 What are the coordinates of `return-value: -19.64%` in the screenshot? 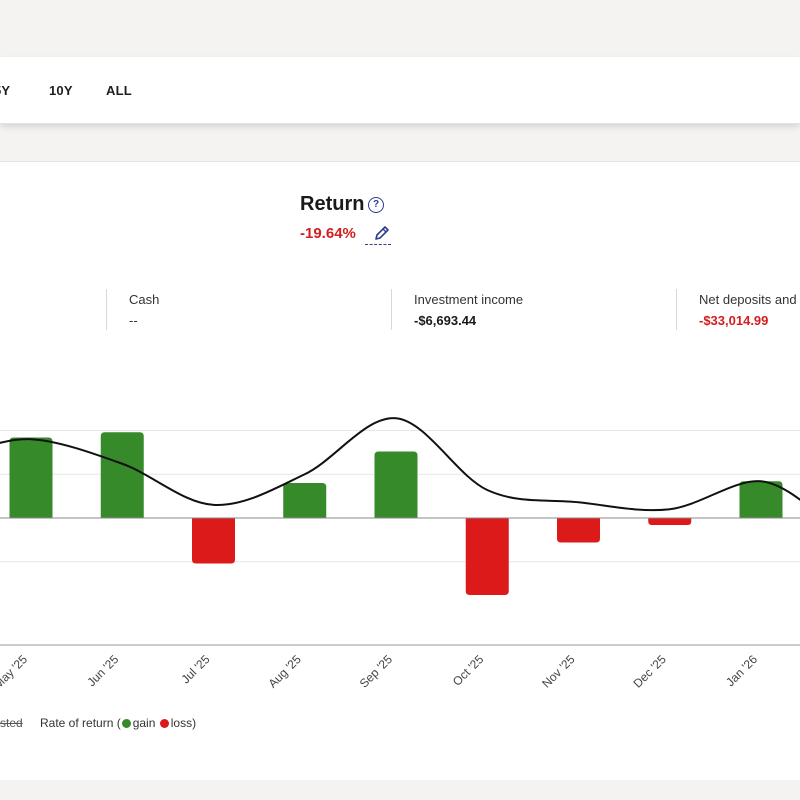 It's located at (328, 233).